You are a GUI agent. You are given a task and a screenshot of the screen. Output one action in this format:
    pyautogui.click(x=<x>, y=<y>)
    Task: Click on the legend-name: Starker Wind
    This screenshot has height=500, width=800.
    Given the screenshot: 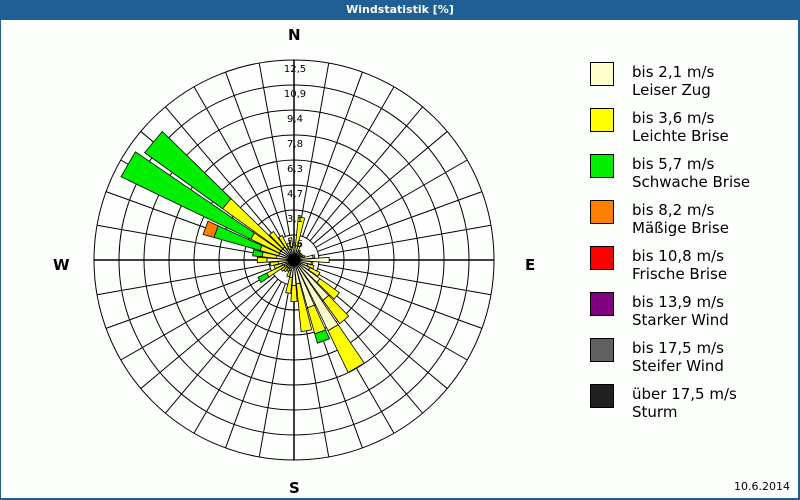 What is the action you would take?
    pyautogui.click(x=680, y=320)
    